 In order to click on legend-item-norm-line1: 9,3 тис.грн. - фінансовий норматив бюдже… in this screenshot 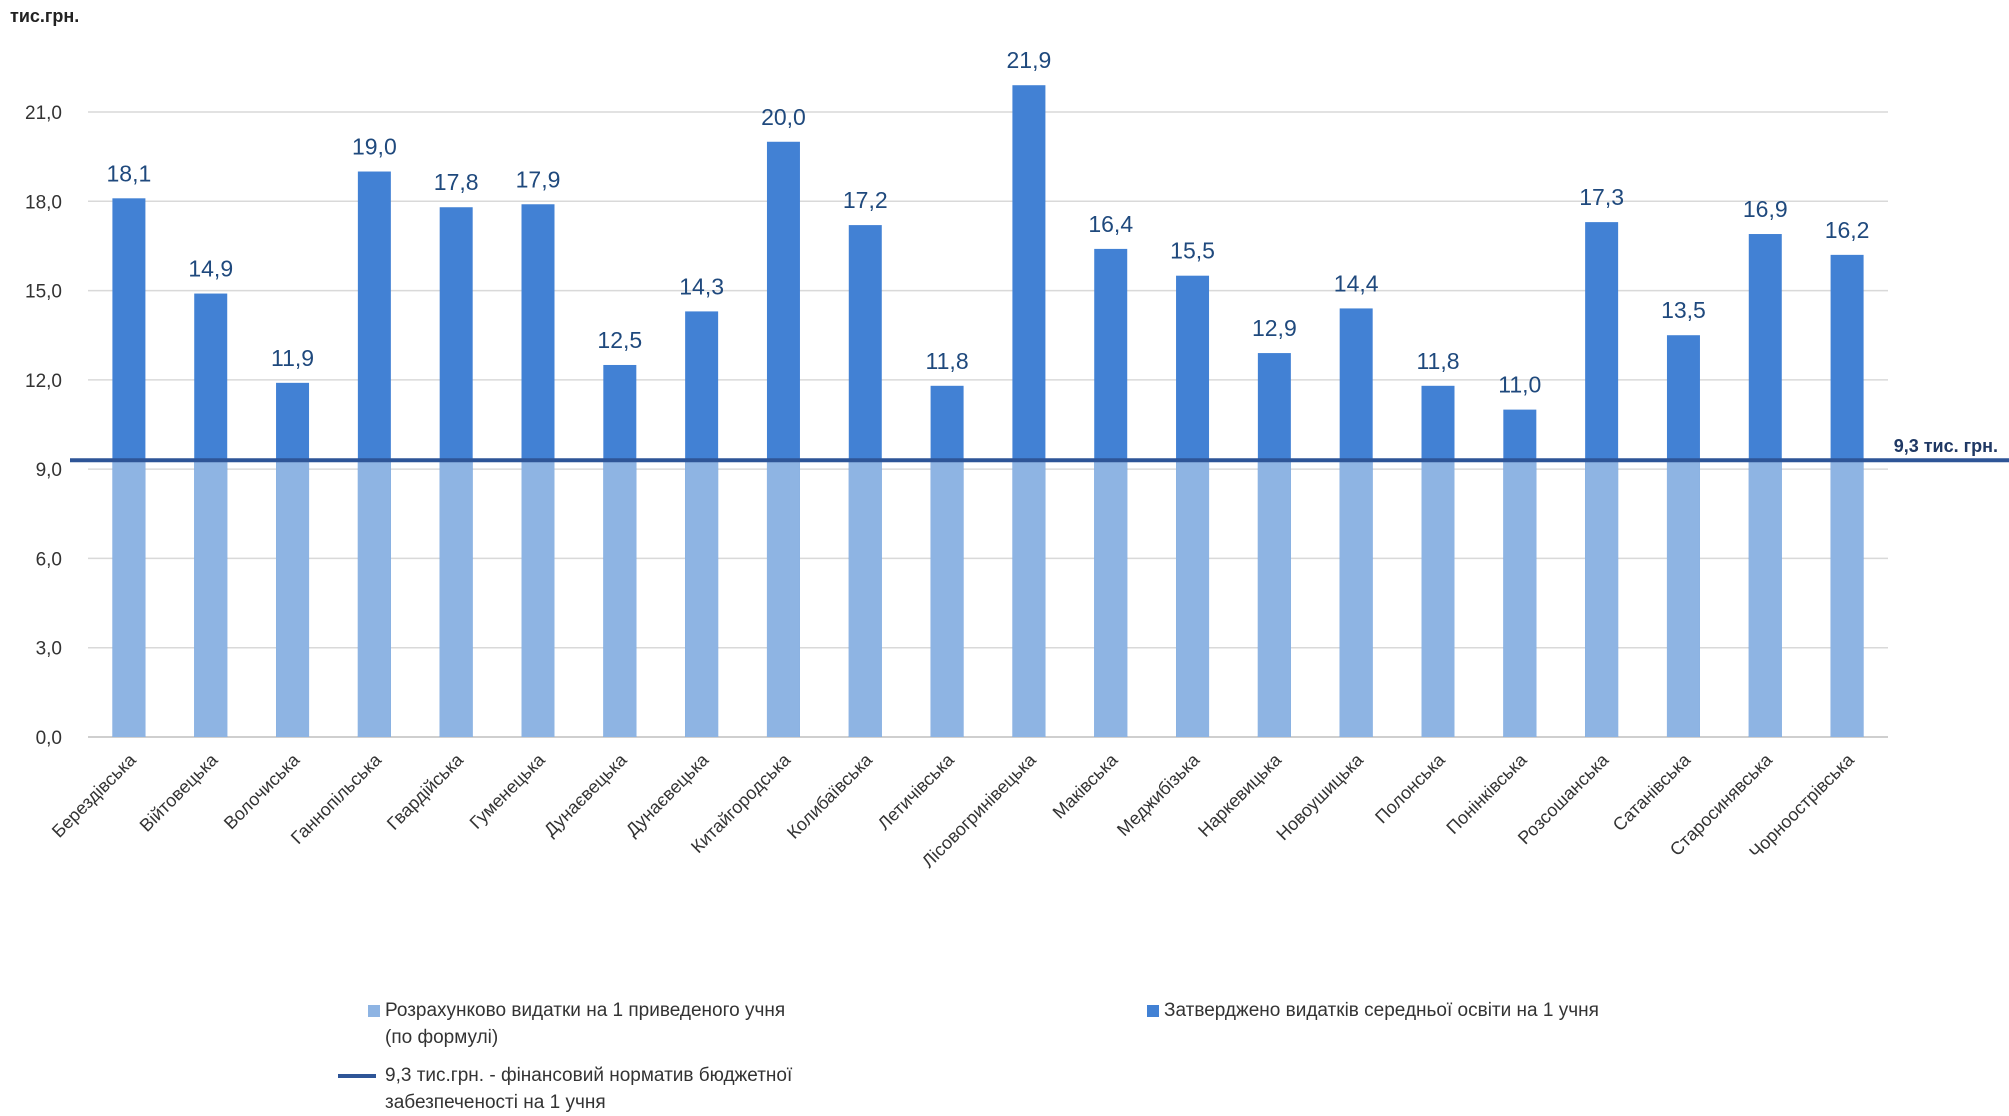, I will do `click(589, 1075)`.